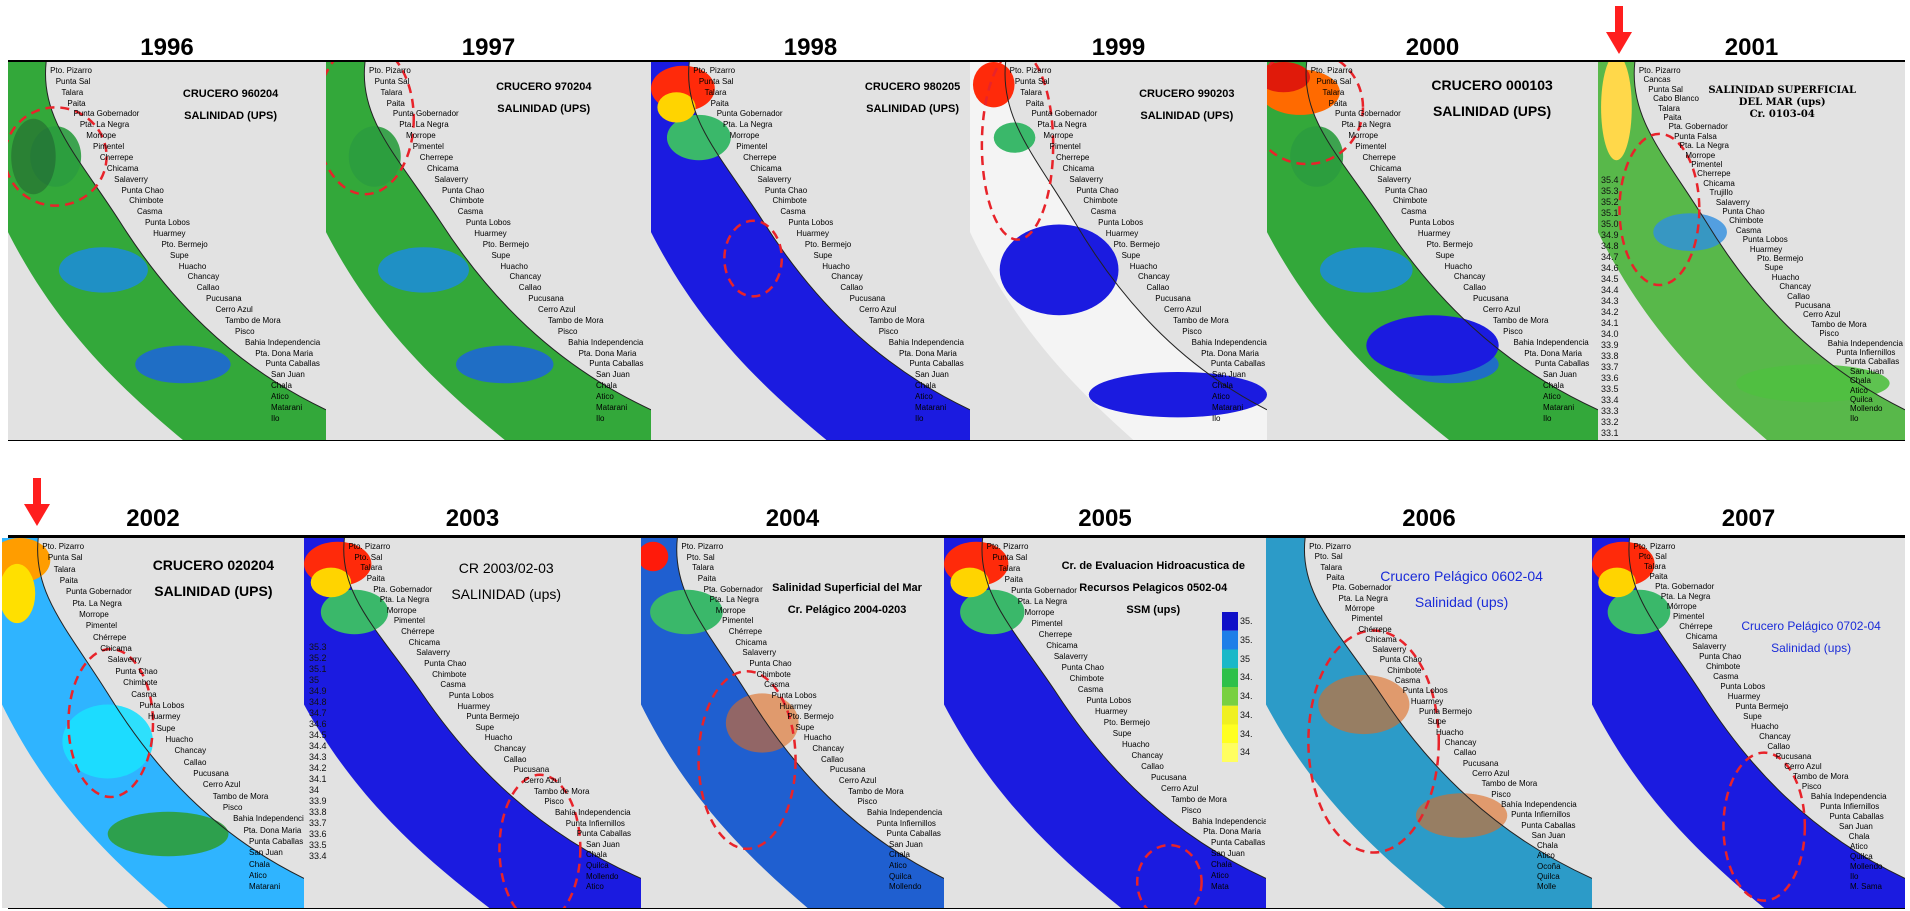 Image resolution: width=1910 pixels, height=911 pixels. What do you see at coordinates (597, 866) in the screenshot?
I see `place-label: Quilca` at bounding box center [597, 866].